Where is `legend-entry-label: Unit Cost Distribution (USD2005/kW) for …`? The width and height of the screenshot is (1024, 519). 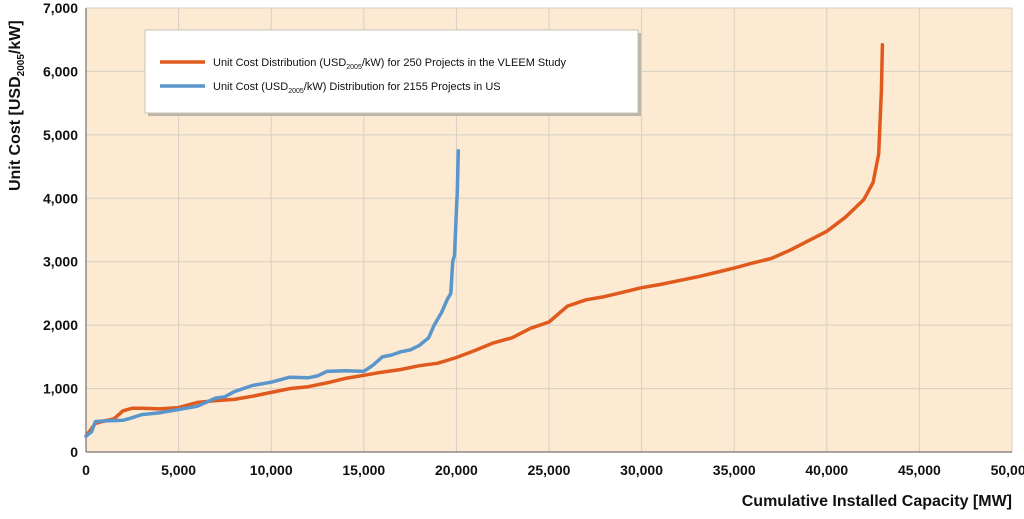 legend-entry-label: Unit Cost Distribution (USD2005/kW) for … is located at coordinates (390, 64).